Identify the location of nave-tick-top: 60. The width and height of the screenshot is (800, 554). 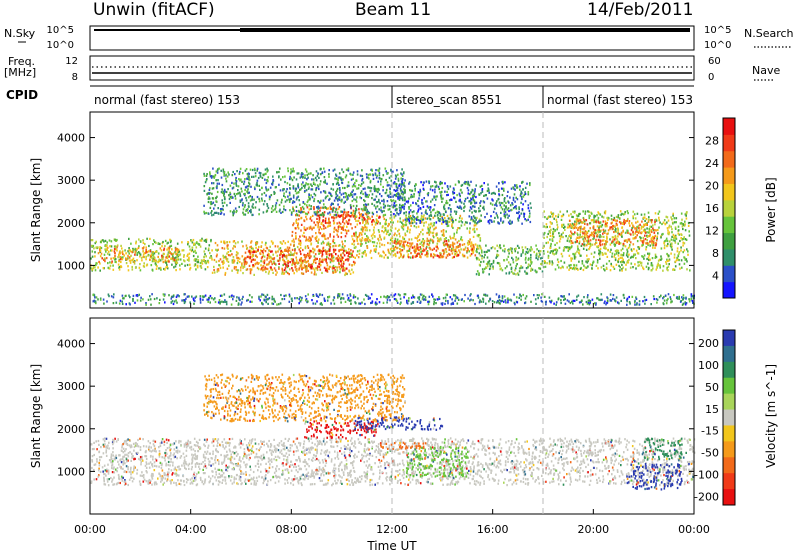
(714, 61).